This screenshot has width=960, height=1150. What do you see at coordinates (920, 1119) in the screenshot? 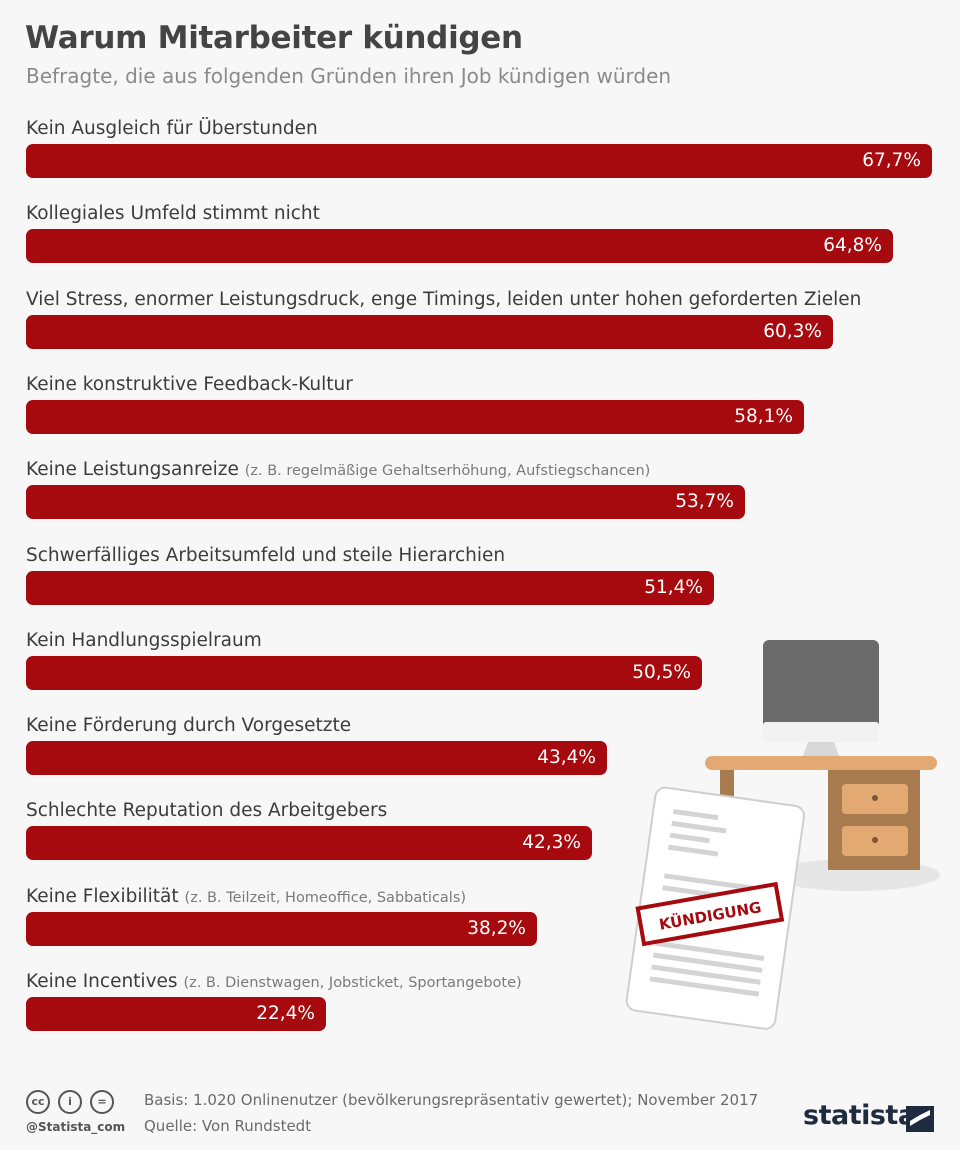
I see `statista-logo-icon` at bounding box center [920, 1119].